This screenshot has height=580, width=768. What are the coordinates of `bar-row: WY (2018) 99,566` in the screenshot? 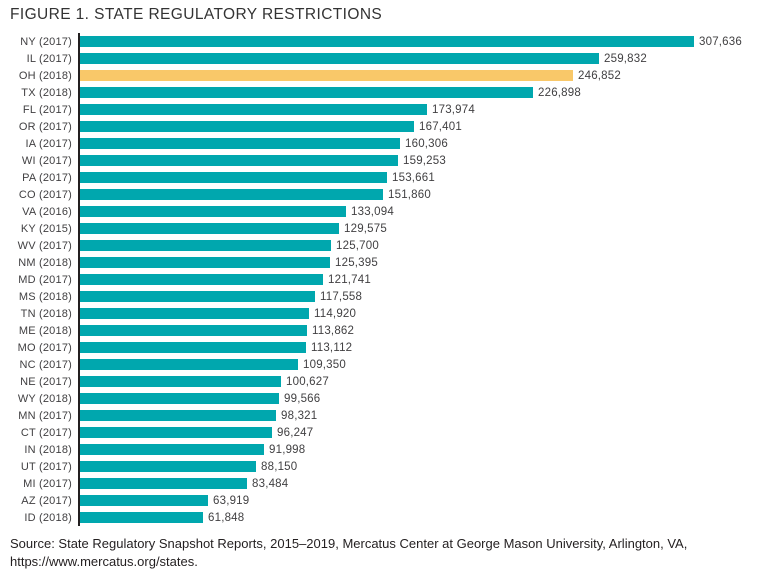 It's located at (384, 398).